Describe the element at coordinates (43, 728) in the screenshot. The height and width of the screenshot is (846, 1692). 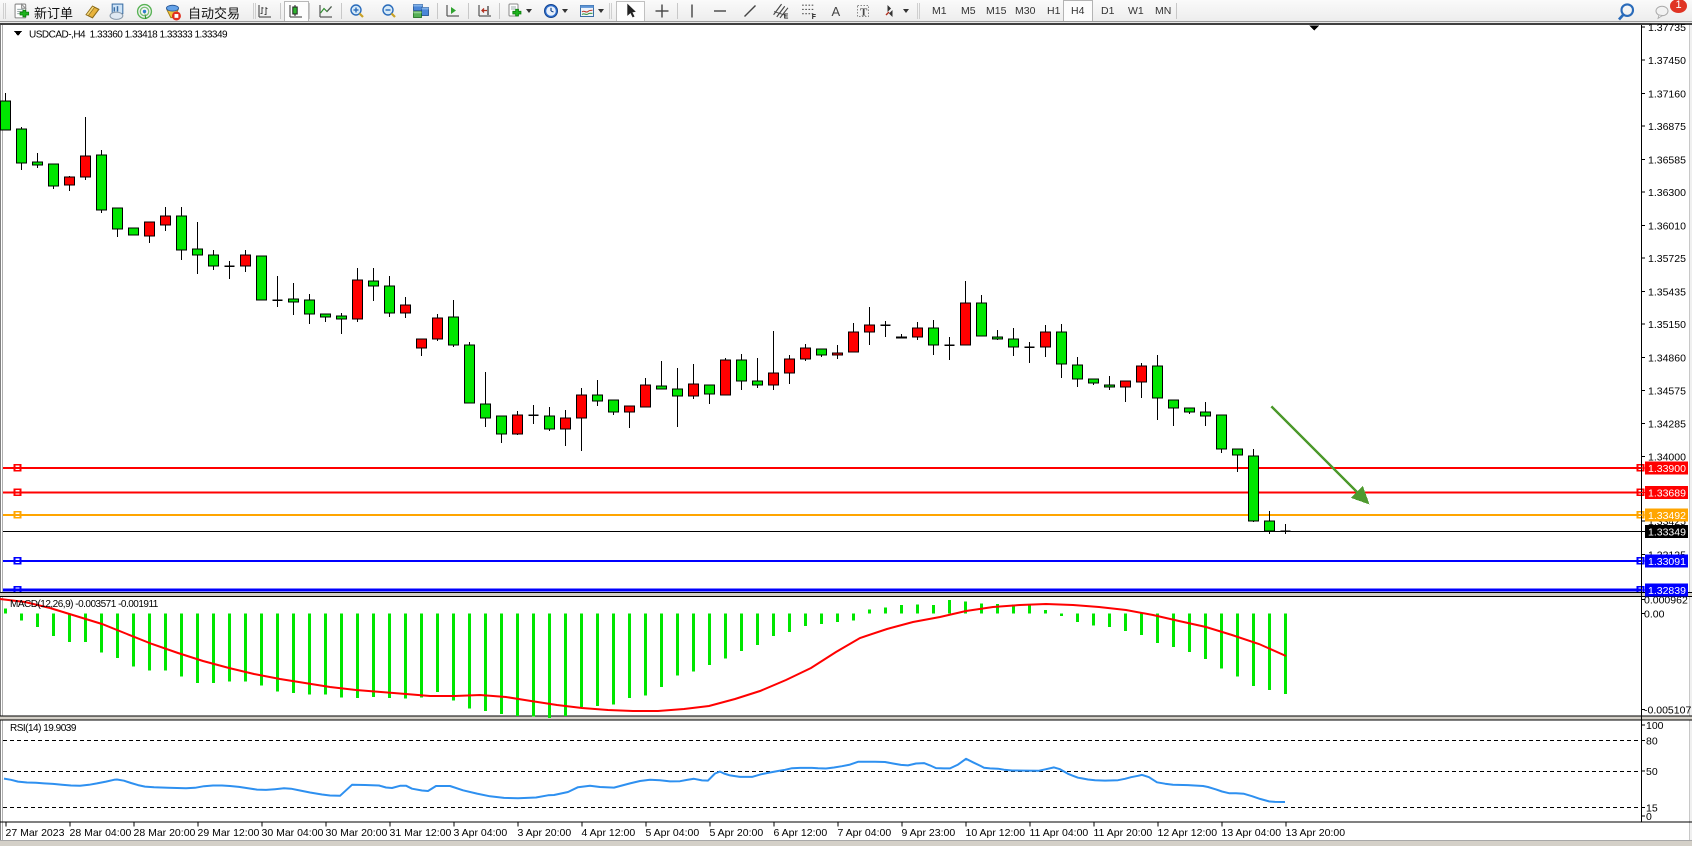
I see `svg-text: RSI(14) 19.9039` at that location.